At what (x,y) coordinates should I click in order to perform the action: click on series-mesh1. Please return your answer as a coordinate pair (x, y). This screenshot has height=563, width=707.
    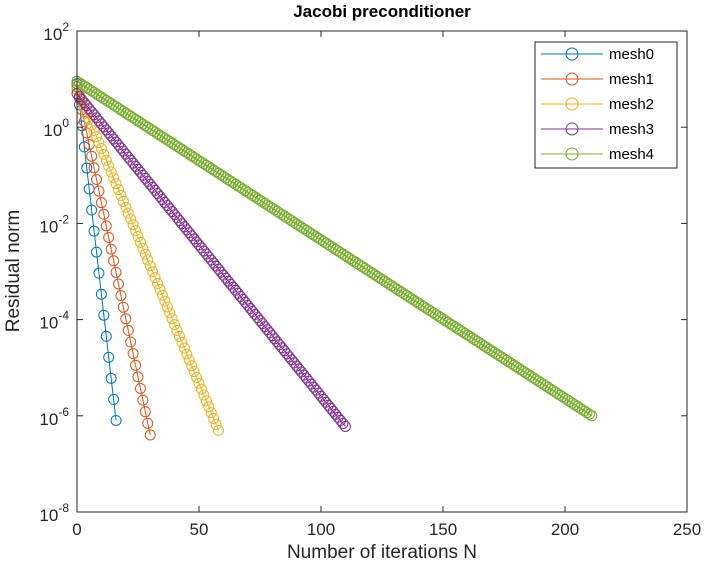
    Looking at the image, I should click on (113, 261).